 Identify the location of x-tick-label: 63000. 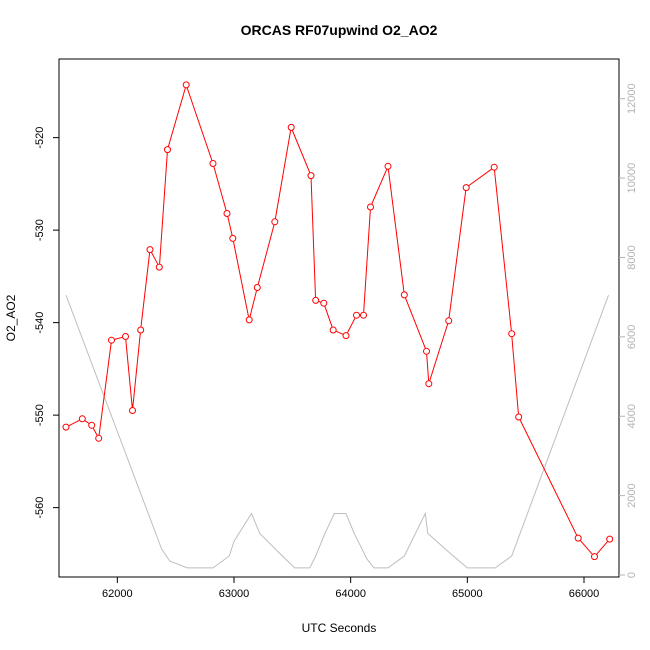
(234, 594).